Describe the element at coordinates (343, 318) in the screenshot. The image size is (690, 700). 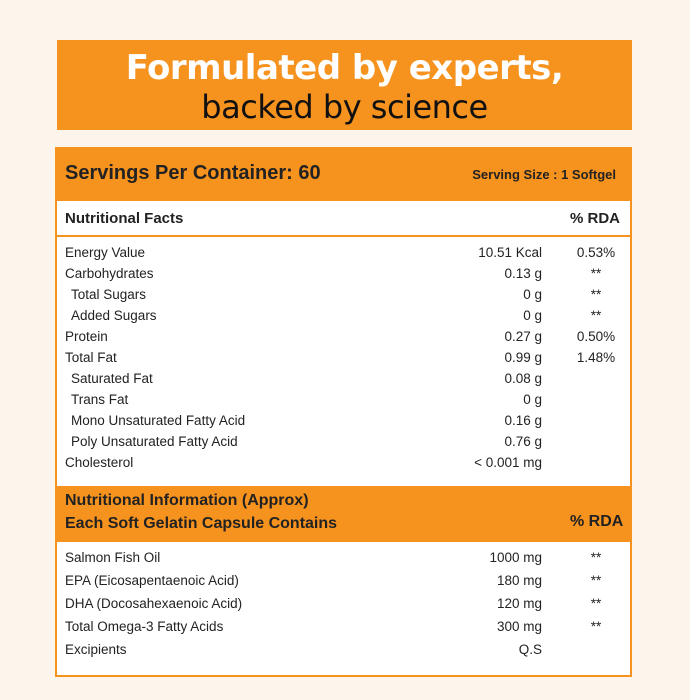
I see `table-row: Added Sugars 0 g **` at that location.